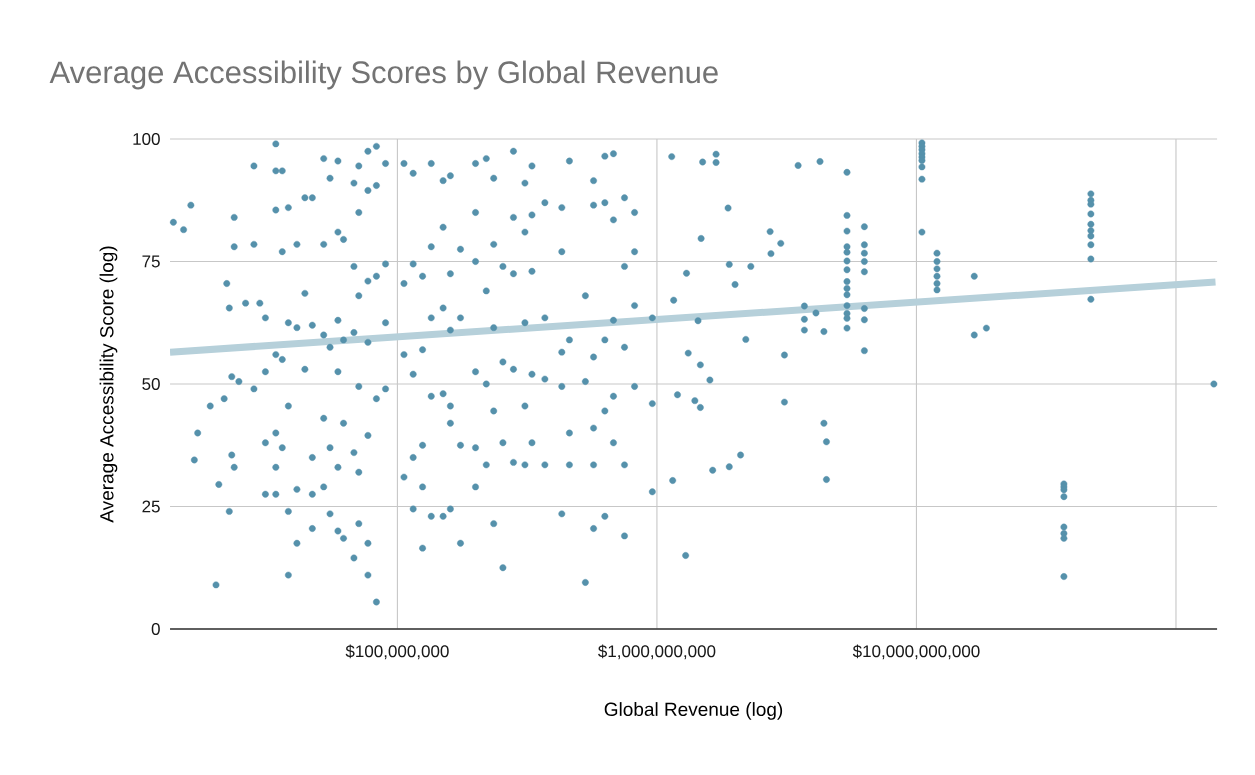 The height and width of the screenshot is (775, 1255). I want to click on y-tick-label: 75, so click(151, 261).